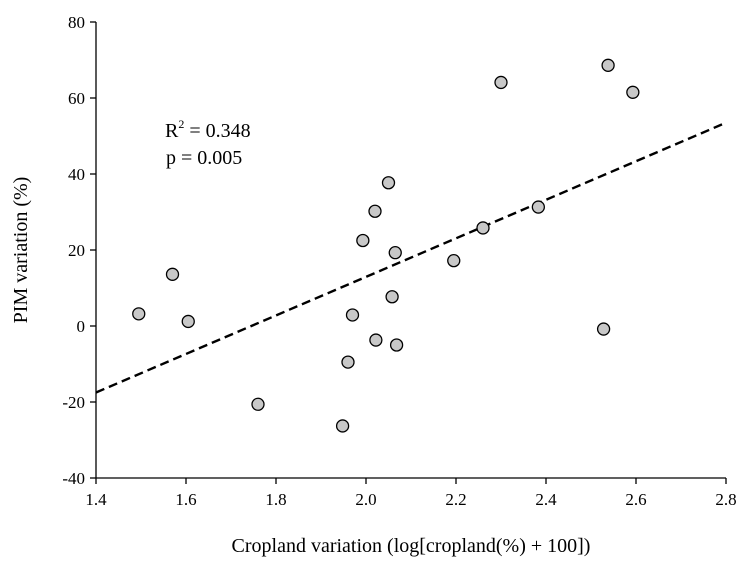  I want to click on y-tick-label: 40, so click(76, 174).